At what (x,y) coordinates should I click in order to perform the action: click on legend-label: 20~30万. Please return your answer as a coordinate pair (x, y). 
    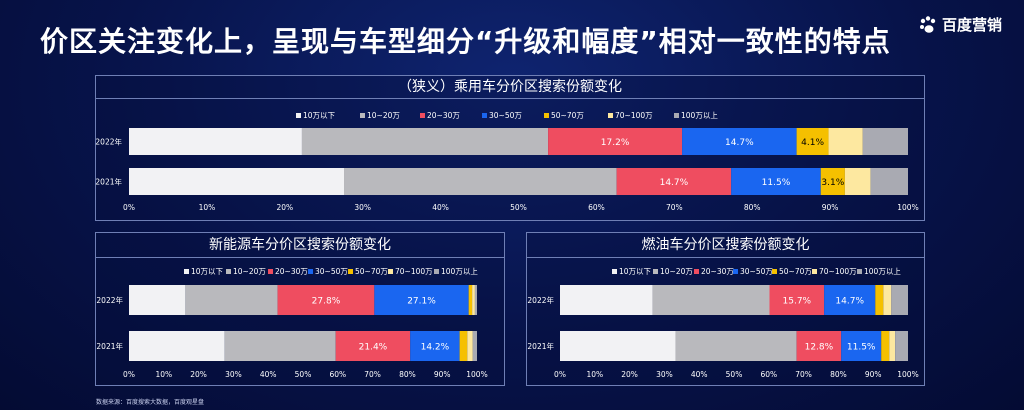
    Looking at the image, I should click on (291, 271).